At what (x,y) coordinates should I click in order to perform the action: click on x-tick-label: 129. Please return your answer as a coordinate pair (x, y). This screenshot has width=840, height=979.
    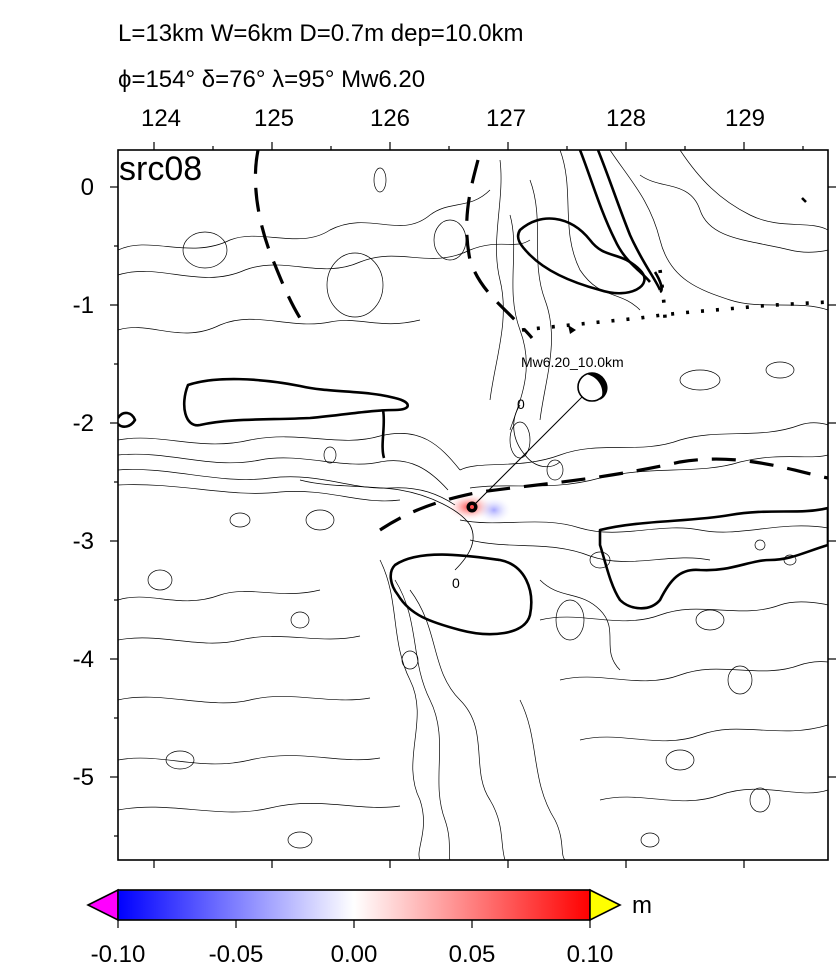
    Looking at the image, I should click on (745, 118).